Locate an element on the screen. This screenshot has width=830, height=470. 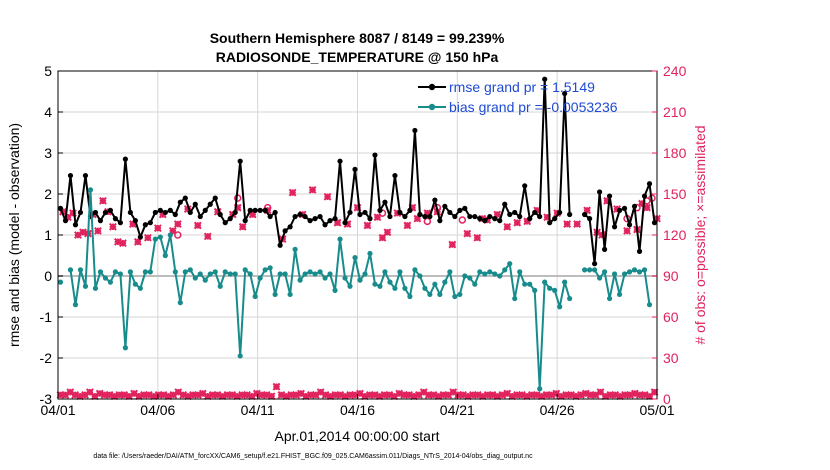
y-right-tick-label: 240 is located at coordinates (675, 71).